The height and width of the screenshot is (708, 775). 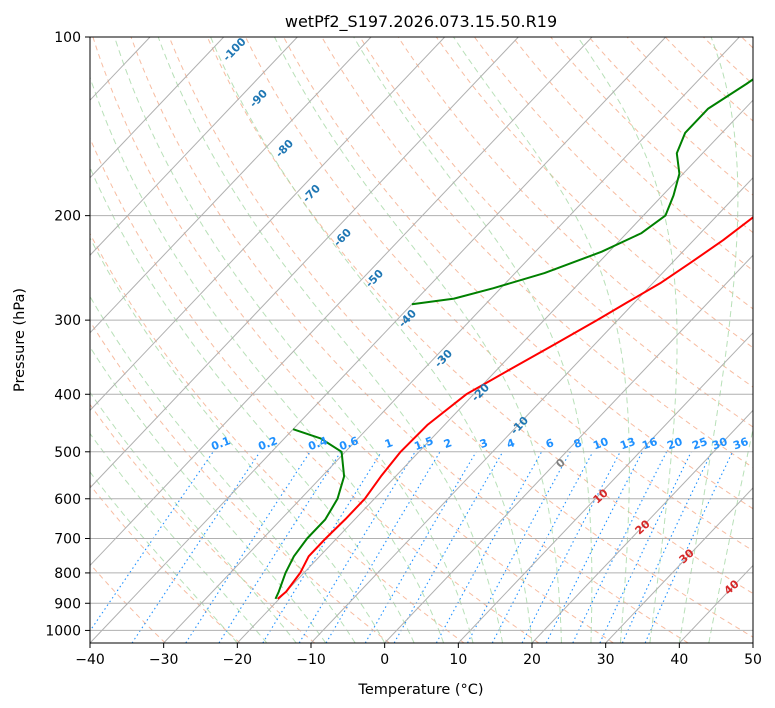 What do you see at coordinates (606, 660) in the screenshot?
I see `x-tick-label: 30` at bounding box center [606, 660].